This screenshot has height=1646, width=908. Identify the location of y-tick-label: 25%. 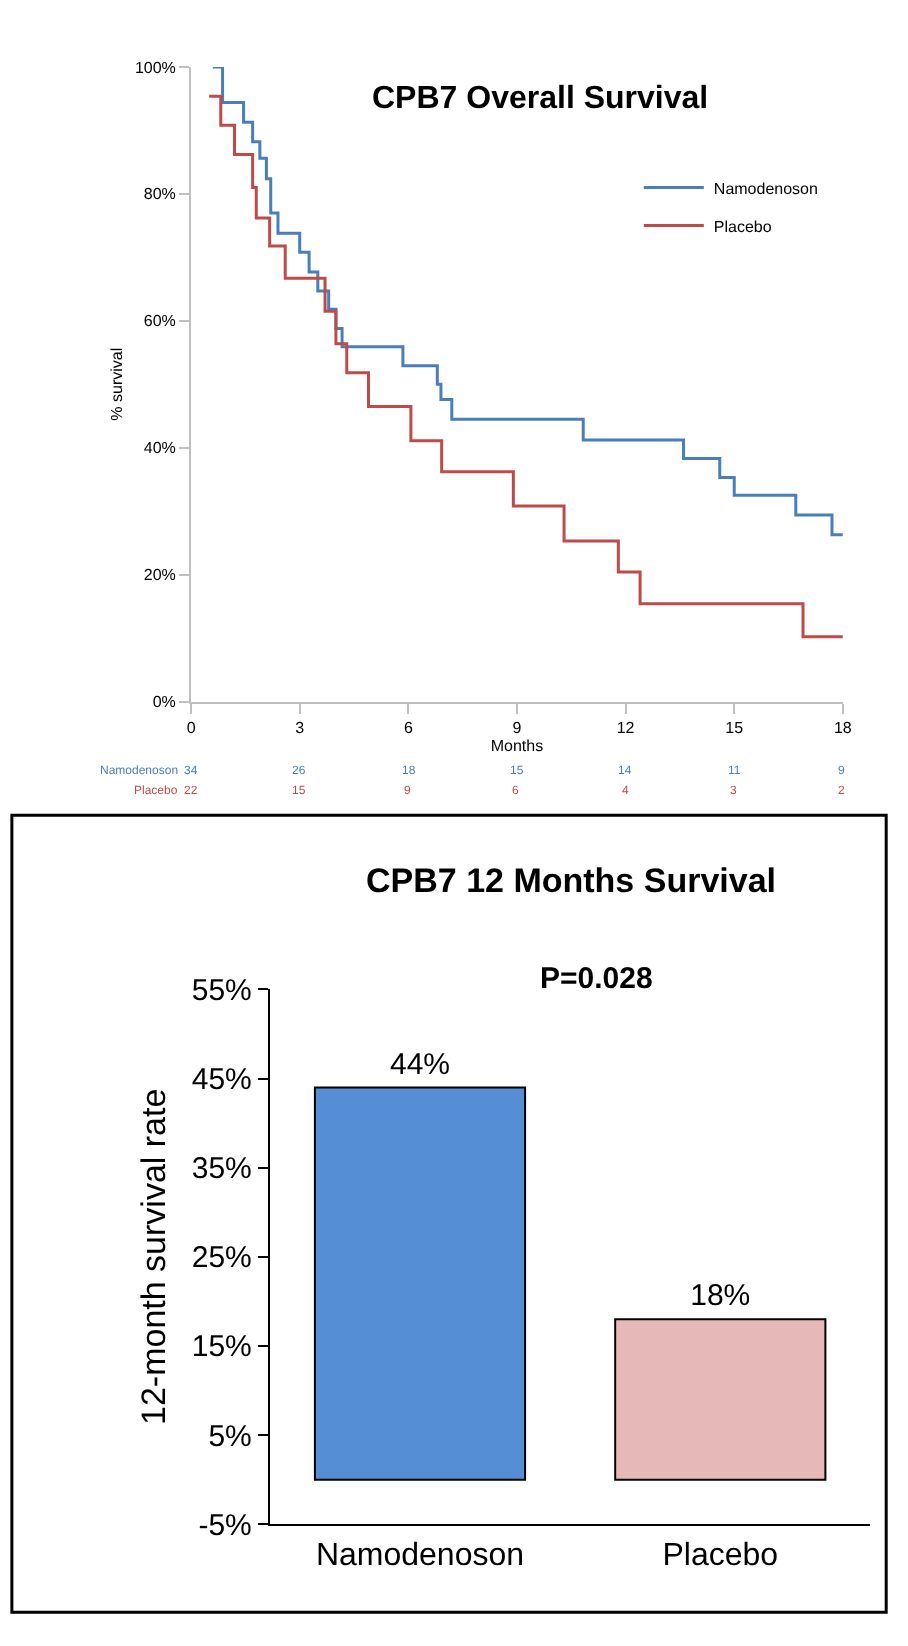
(221, 1258).